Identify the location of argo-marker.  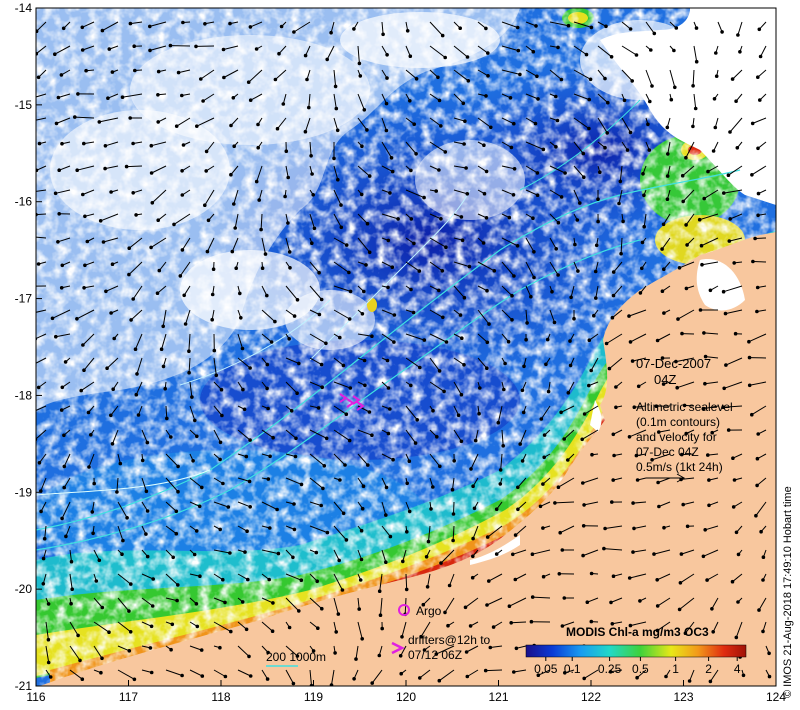
(404, 610).